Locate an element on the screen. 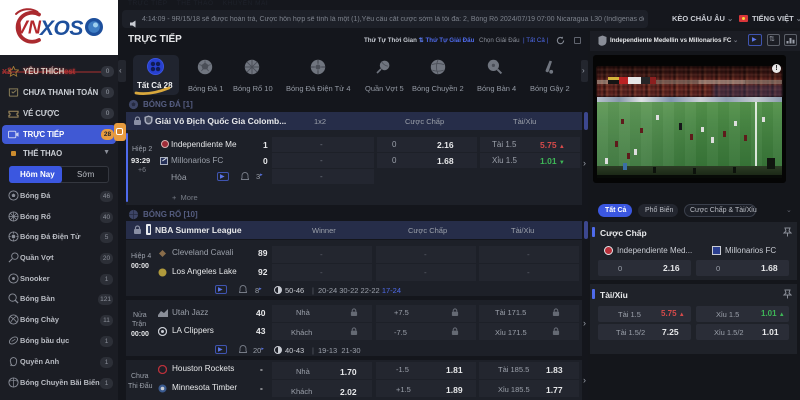  svg-text: VN is located at coordinates (29, 28).